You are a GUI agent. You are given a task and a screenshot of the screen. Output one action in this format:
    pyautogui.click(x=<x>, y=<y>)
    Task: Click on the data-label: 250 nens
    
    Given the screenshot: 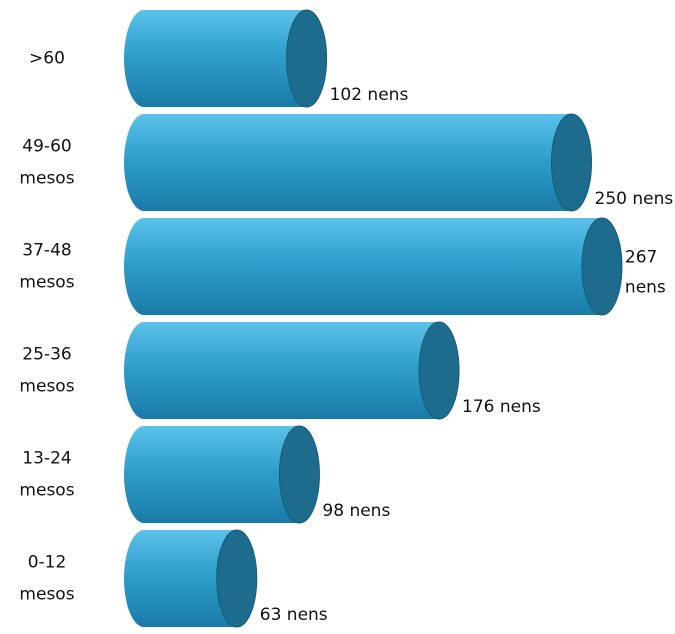 What is the action you would take?
    pyautogui.click(x=634, y=199)
    